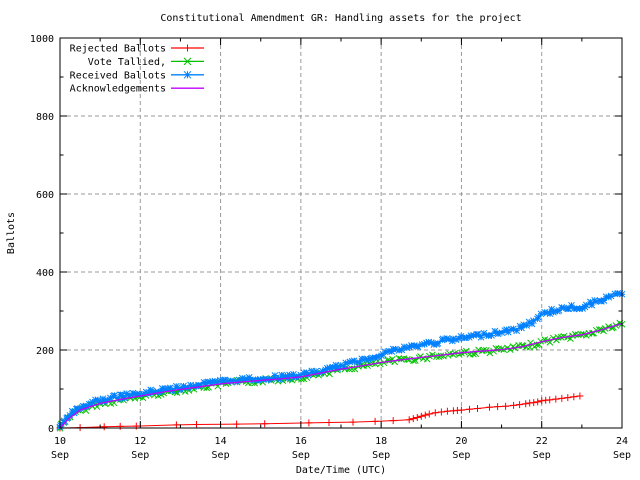 This screenshot has width=640, height=480. I want to click on legend-label: Vote Tallied,, so click(127, 62).